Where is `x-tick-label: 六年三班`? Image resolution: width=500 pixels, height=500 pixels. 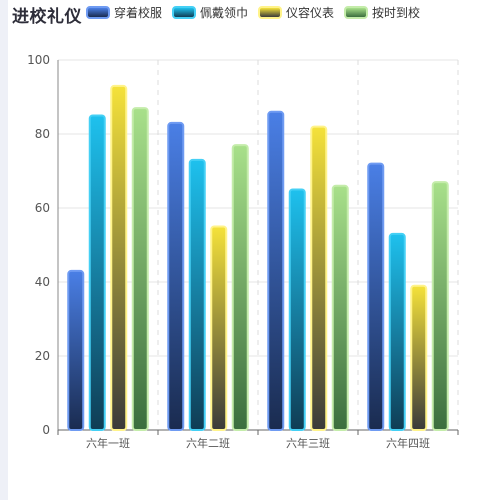 x-tick-label: 六年三班 is located at coordinates (308, 443).